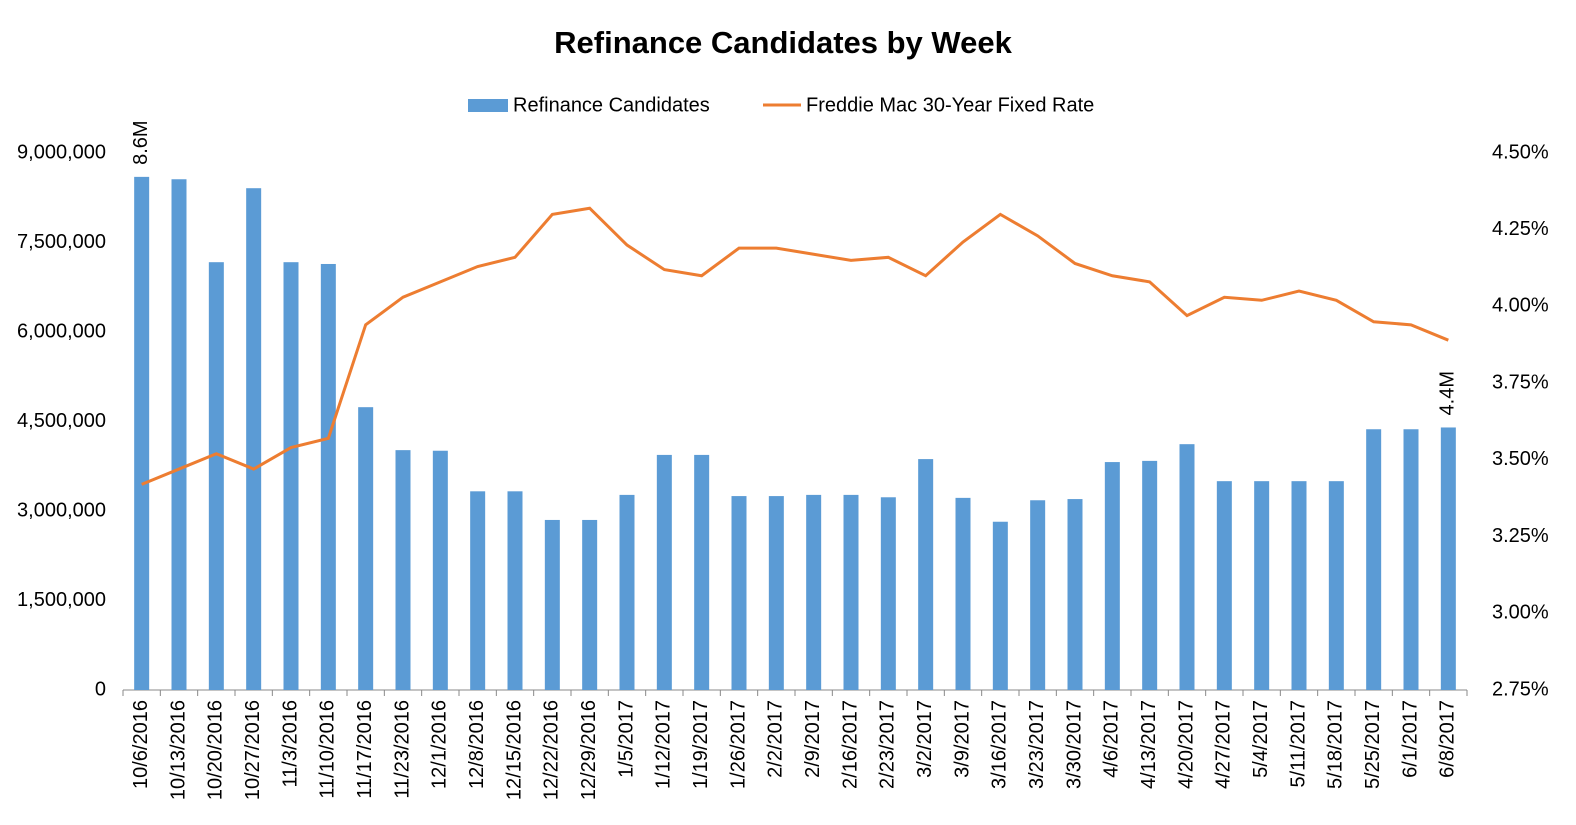 The image size is (1576, 825). I want to click on legend-swatch, so click(488, 105).